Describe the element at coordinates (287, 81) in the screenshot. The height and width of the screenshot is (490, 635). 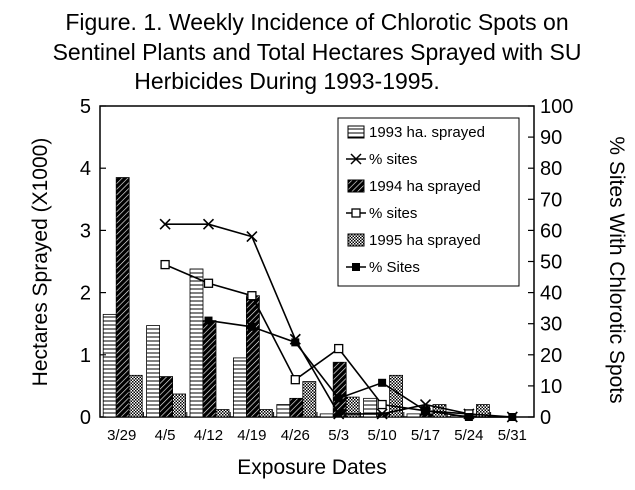
I see `chart-title-line-3: Herbicides During 1993-1995.` at that location.